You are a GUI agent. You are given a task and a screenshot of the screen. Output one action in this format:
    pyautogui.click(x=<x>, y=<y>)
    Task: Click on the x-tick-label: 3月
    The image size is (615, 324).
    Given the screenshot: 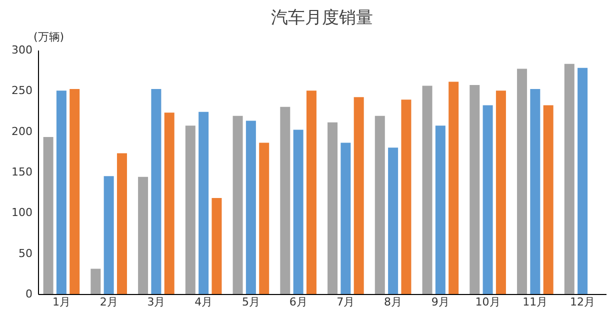 What is the action you would take?
    pyautogui.click(x=156, y=302)
    